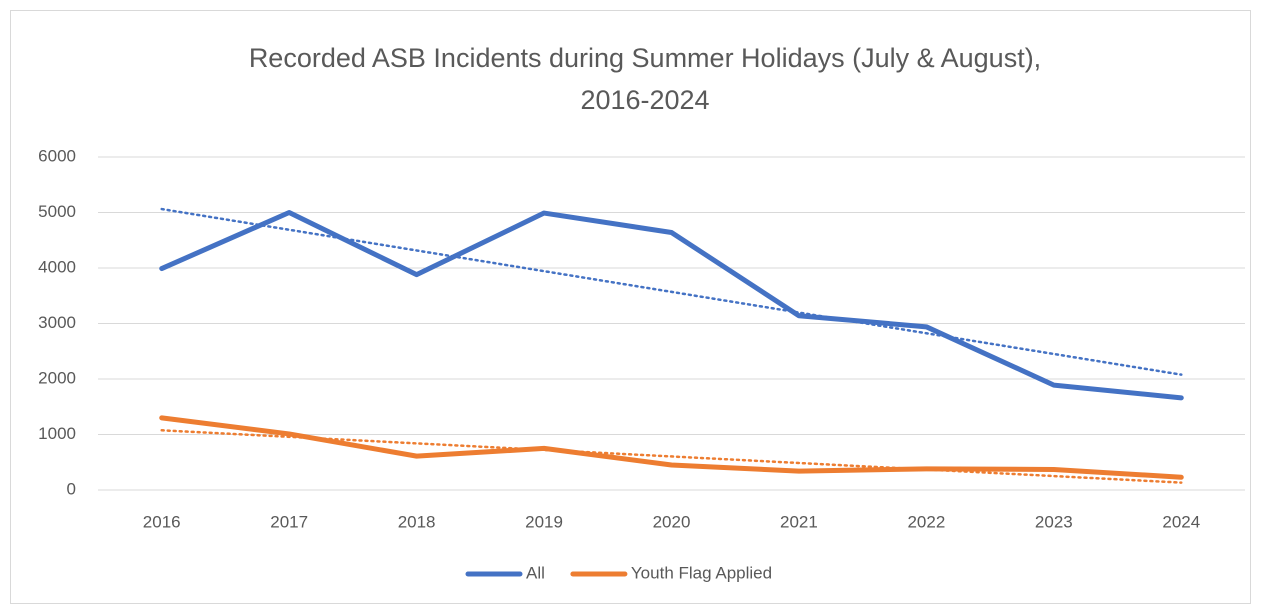  I want to click on legend-label: All, so click(535, 572).